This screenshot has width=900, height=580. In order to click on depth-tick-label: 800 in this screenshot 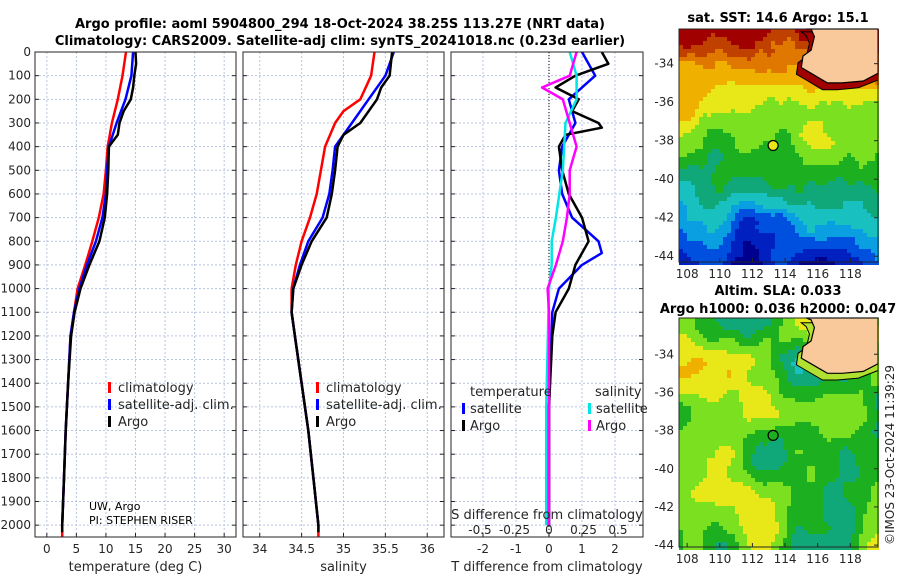, I will do `click(19, 241)`.